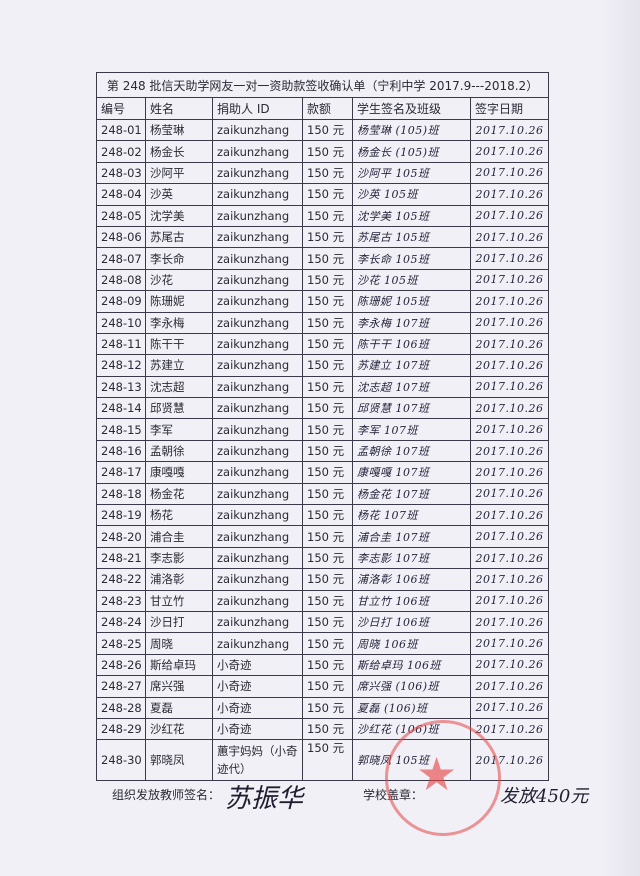  What do you see at coordinates (179, 686) in the screenshot?
I see `student-name: 席兴强` at bounding box center [179, 686].